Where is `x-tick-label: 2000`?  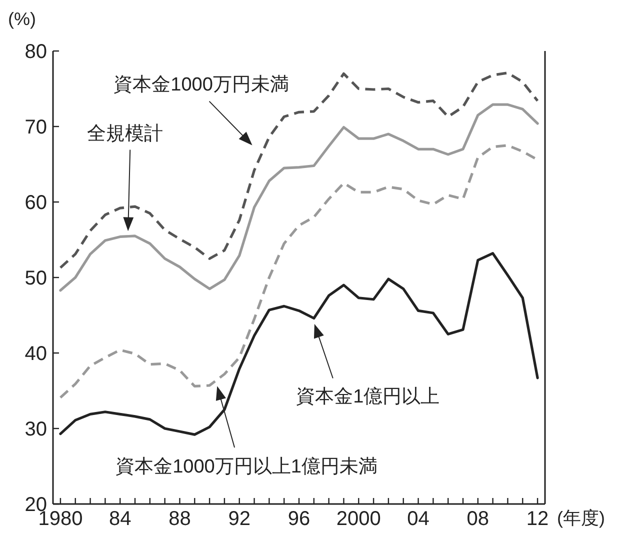
x-tick-label: 2000 is located at coordinates (358, 519).